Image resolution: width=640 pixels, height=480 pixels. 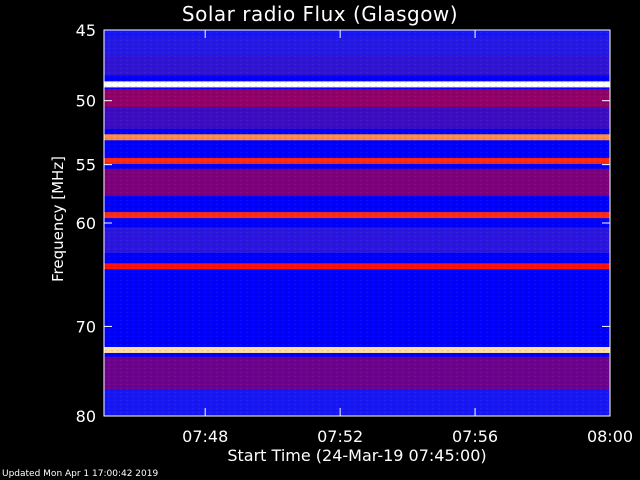 What do you see at coordinates (86, 223) in the screenshot?
I see `y-tick-label: 60` at bounding box center [86, 223].